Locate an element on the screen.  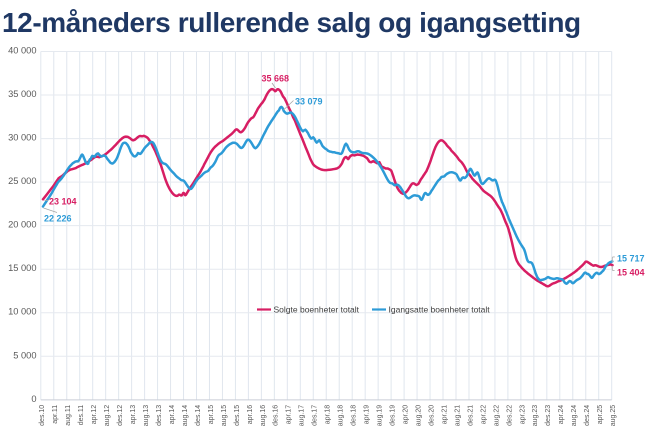
svg-text: apr.16 is located at coordinates (250, 415).